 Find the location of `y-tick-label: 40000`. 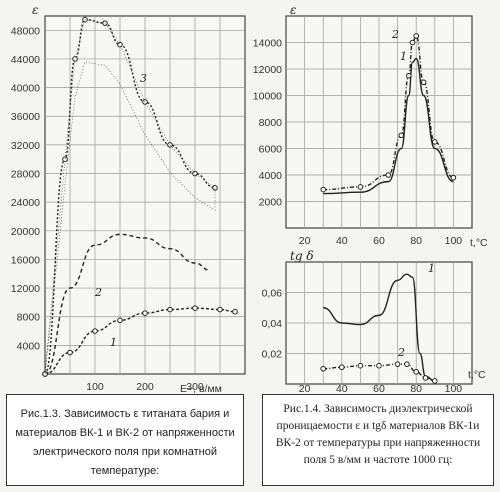

y-tick-label: 40000 is located at coordinates (25, 89).